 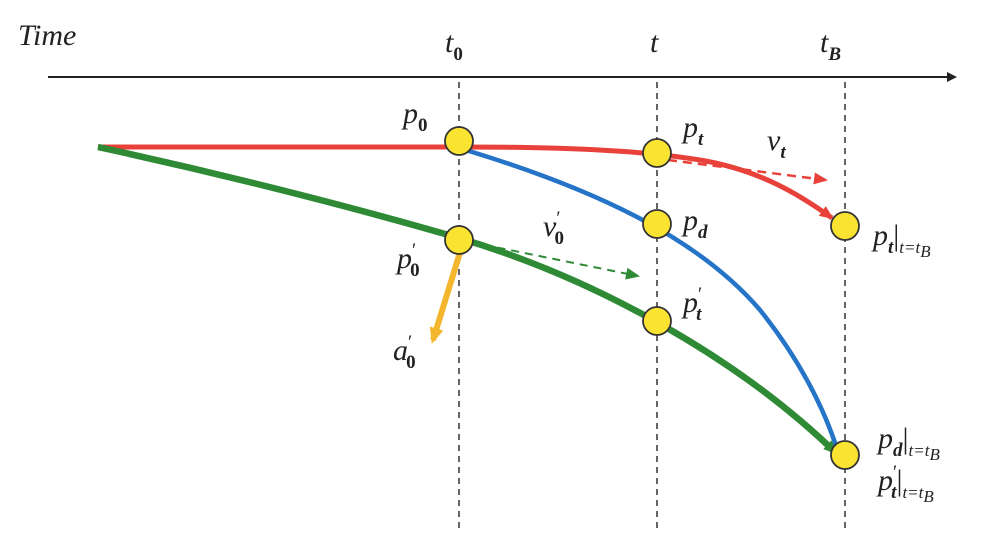 I want to click on point-label: pt|t=tB, so click(x=901, y=240).